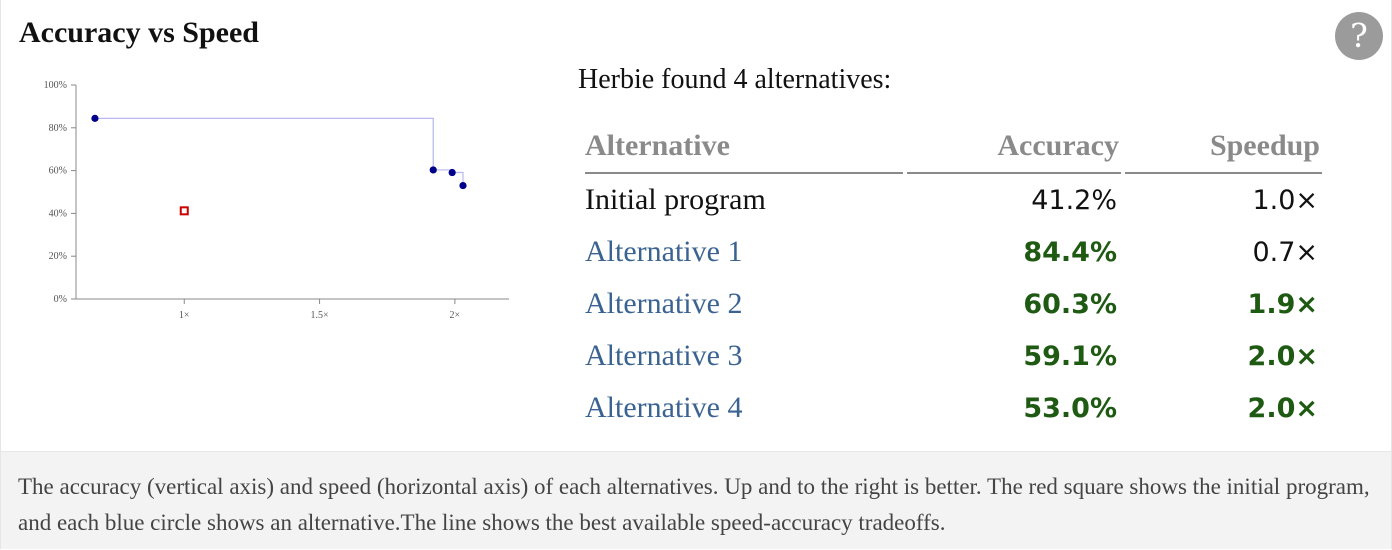 This screenshot has height=550, width=1392. What do you see at coordinates (1359, 36) in the screenshot?
I see `help-icon: ?` at bounding box center [1359, 36].